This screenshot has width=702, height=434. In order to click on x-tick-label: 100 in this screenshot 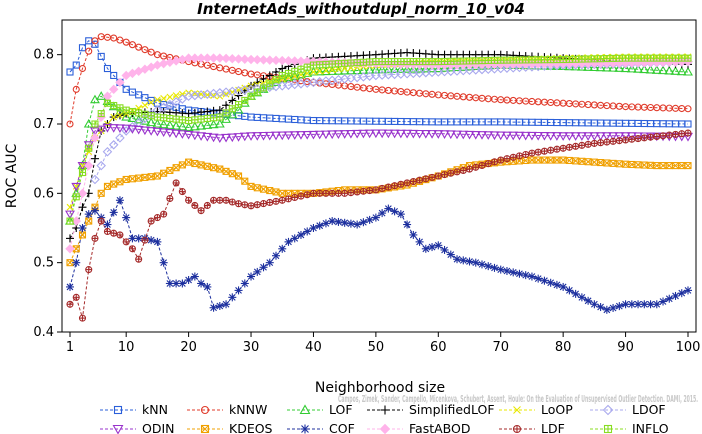, I will do `click(688, 347)`.